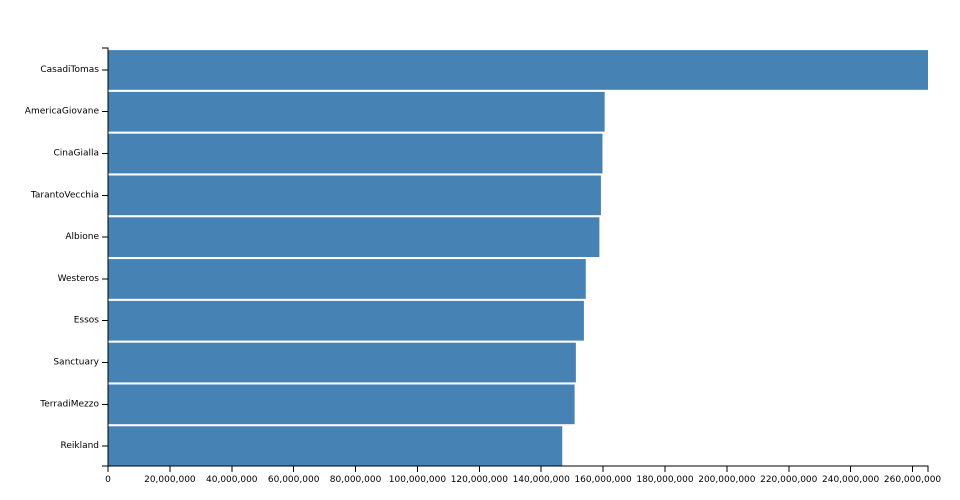 The image size is (960, 500). Describe the element at coordinates (480, 480) in the screenshot. I see `x-tick-label: 120,000,000` at that location.